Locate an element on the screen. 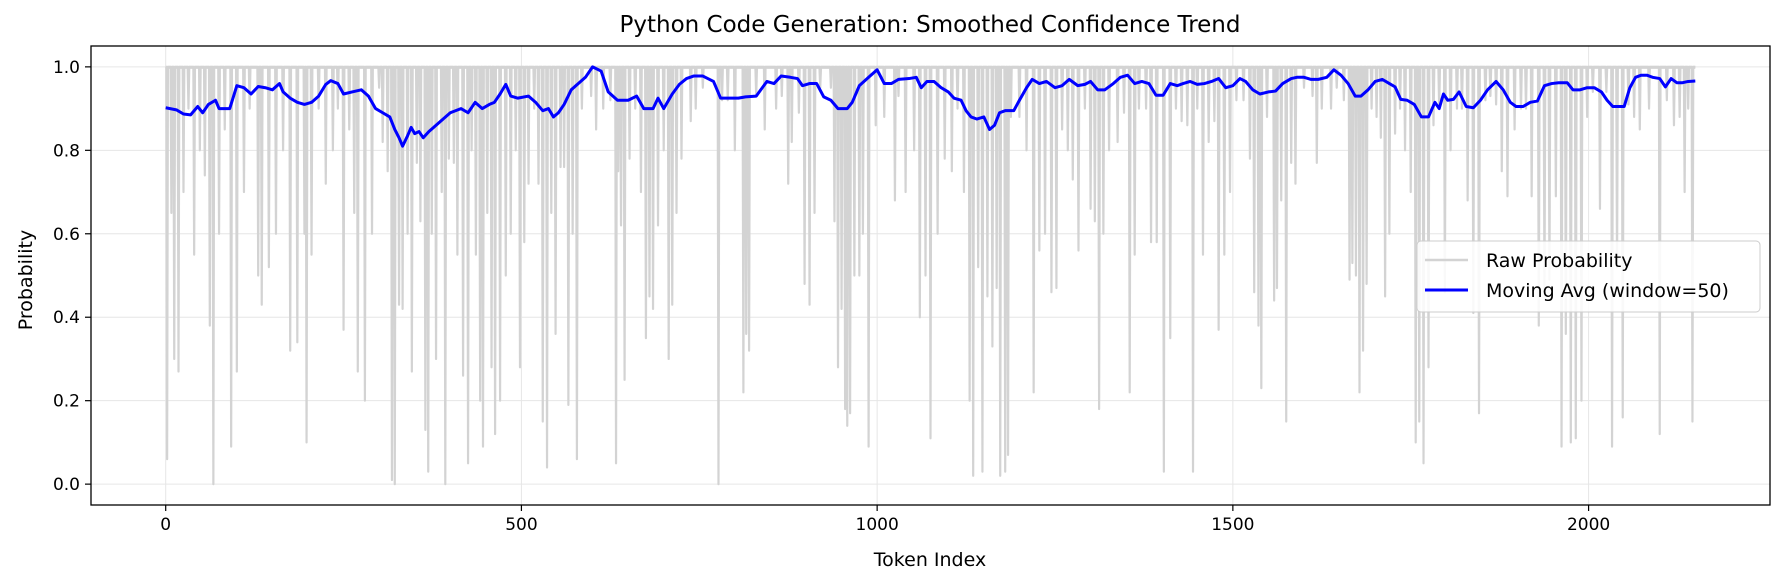 The width and height of the screenshot is (1785, 584). y-axis-title: Probability is located at coordinates (26, 280).